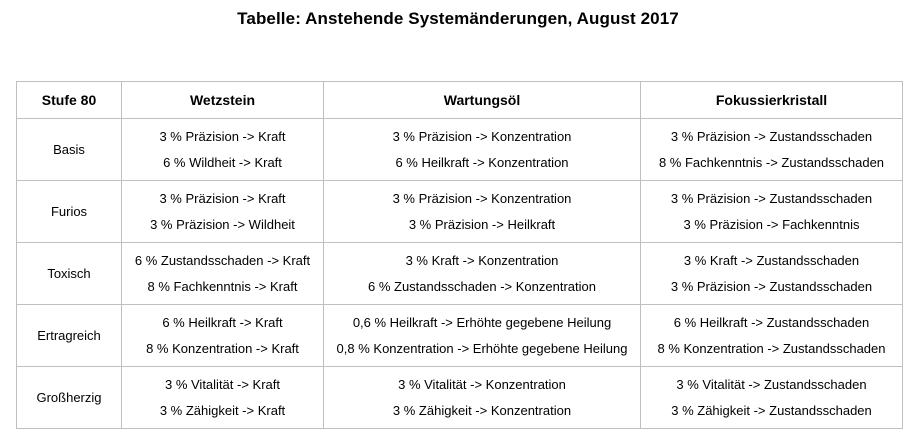  I want to click on cell-line: 3 % Vitalität -> Kraft, so click(222, 384).